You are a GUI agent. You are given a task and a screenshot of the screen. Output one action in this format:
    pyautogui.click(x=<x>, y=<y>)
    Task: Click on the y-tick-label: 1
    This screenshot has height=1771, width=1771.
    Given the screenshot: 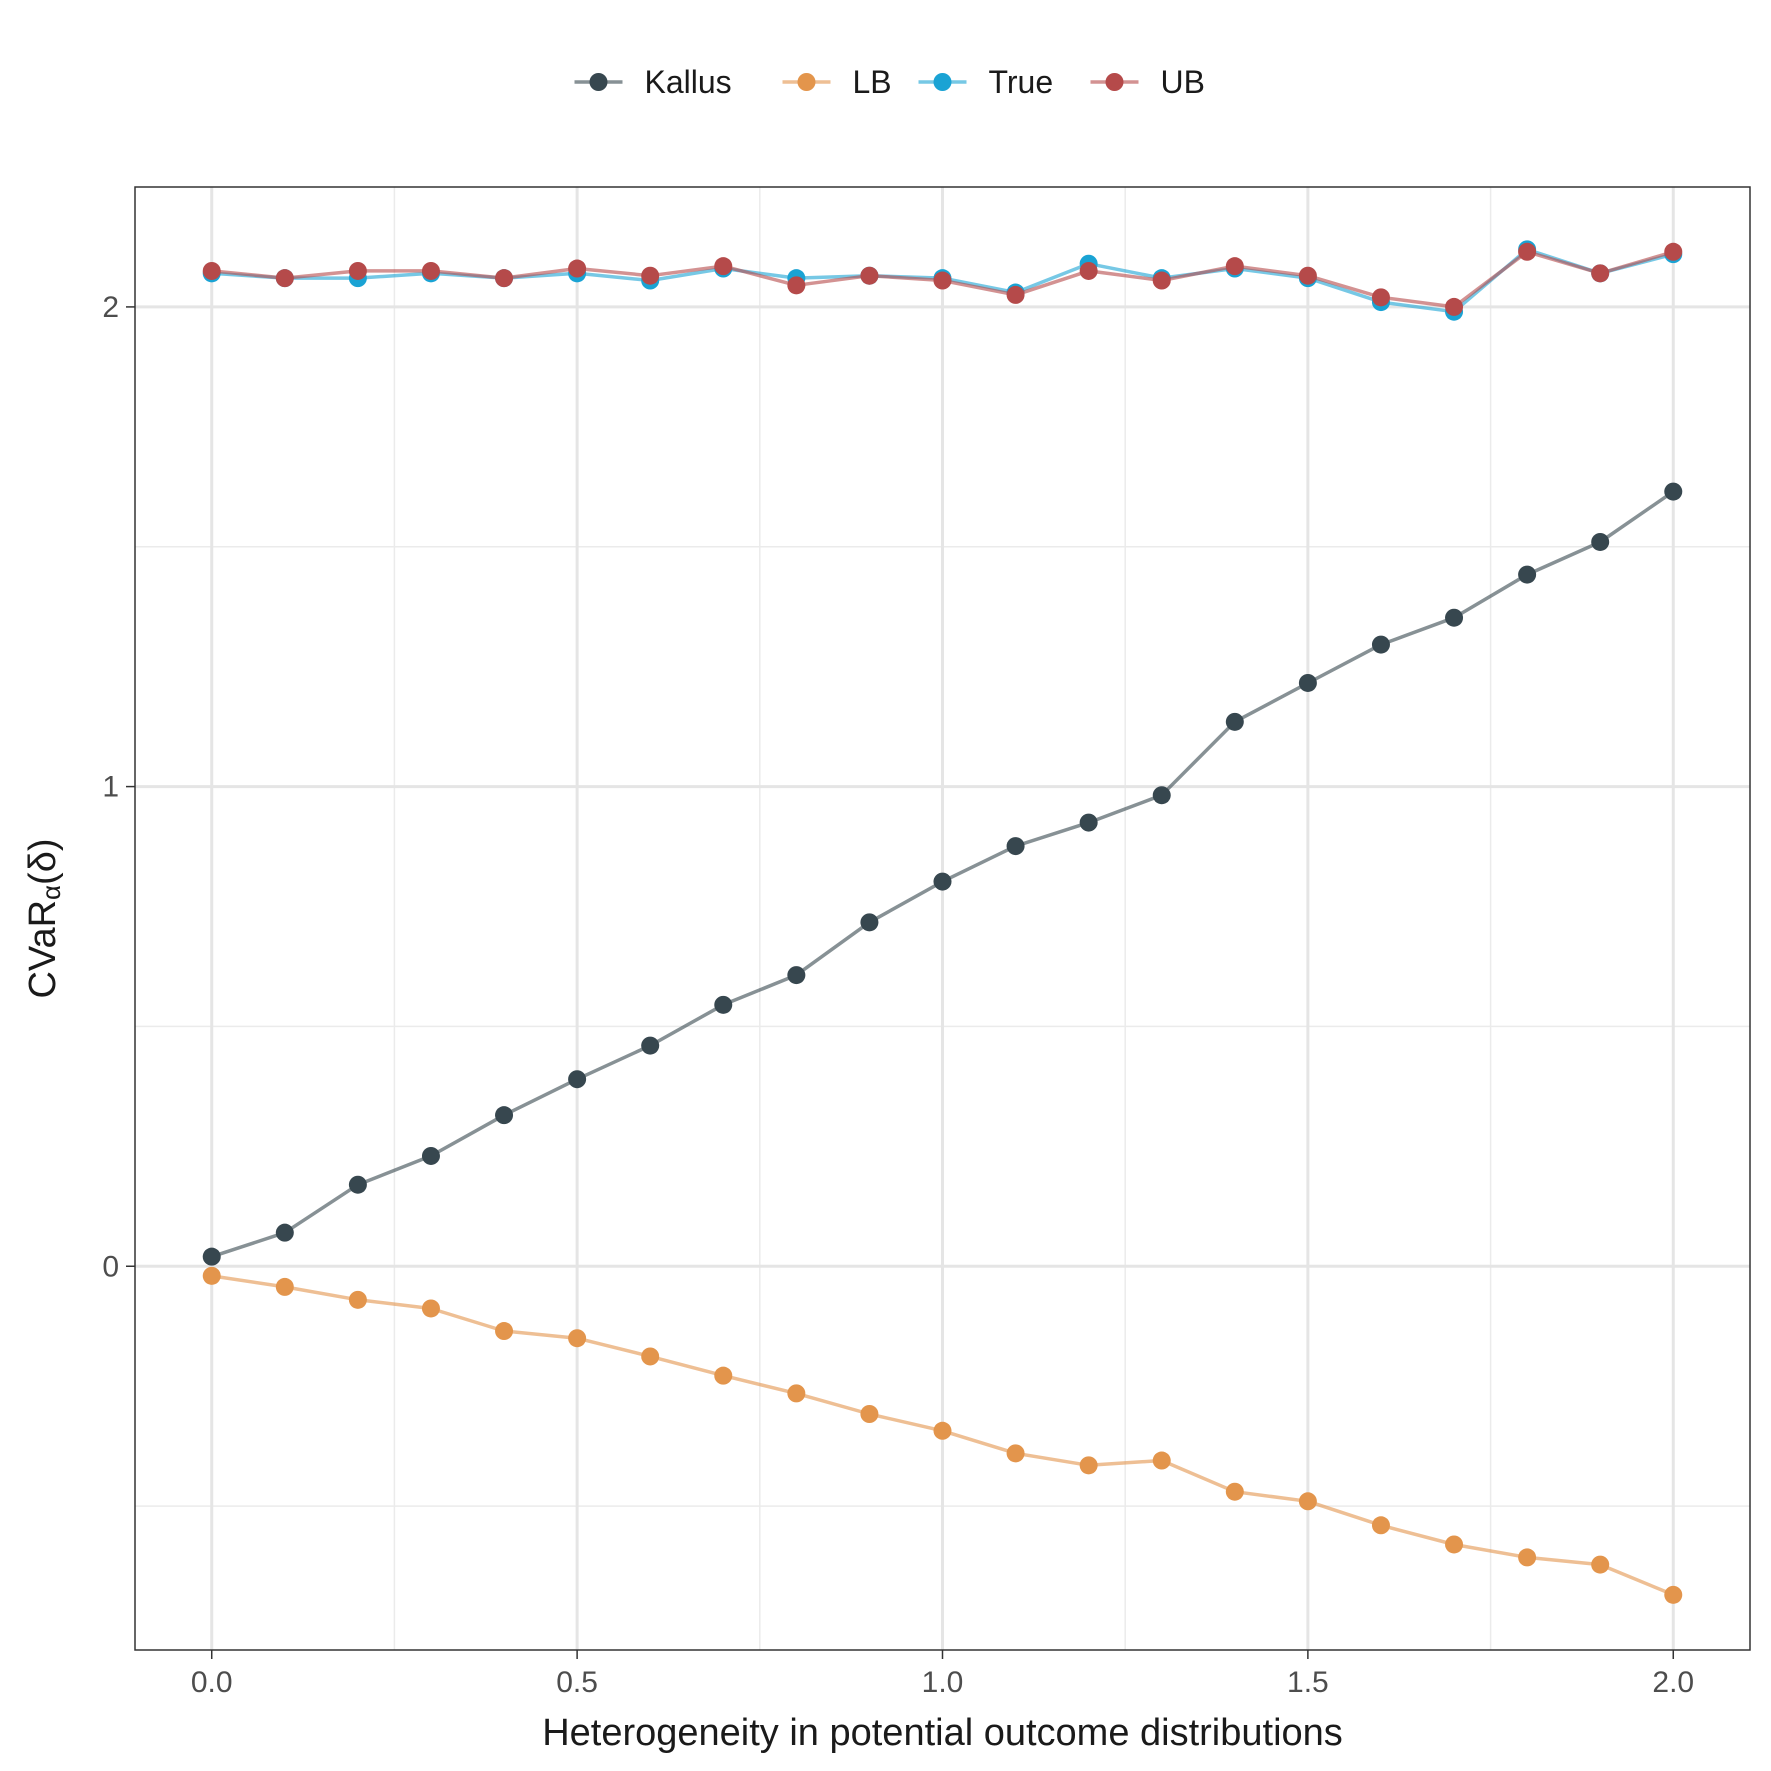 What is the action you would take?
    pyautogui.click(x=110, y=787)
    